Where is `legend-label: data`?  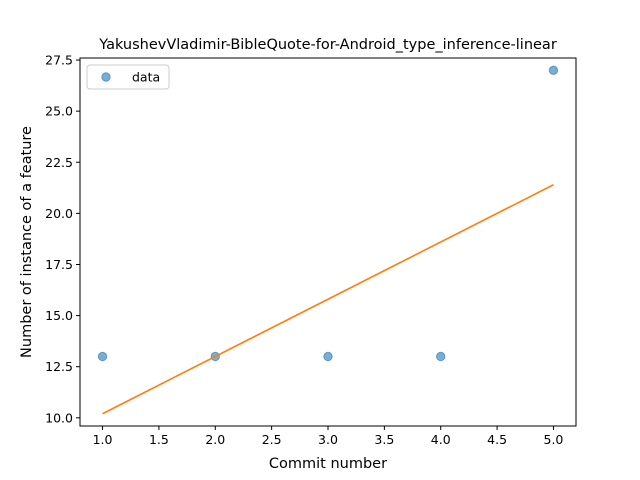 legend-label: data is located at coordinates (146, 77).